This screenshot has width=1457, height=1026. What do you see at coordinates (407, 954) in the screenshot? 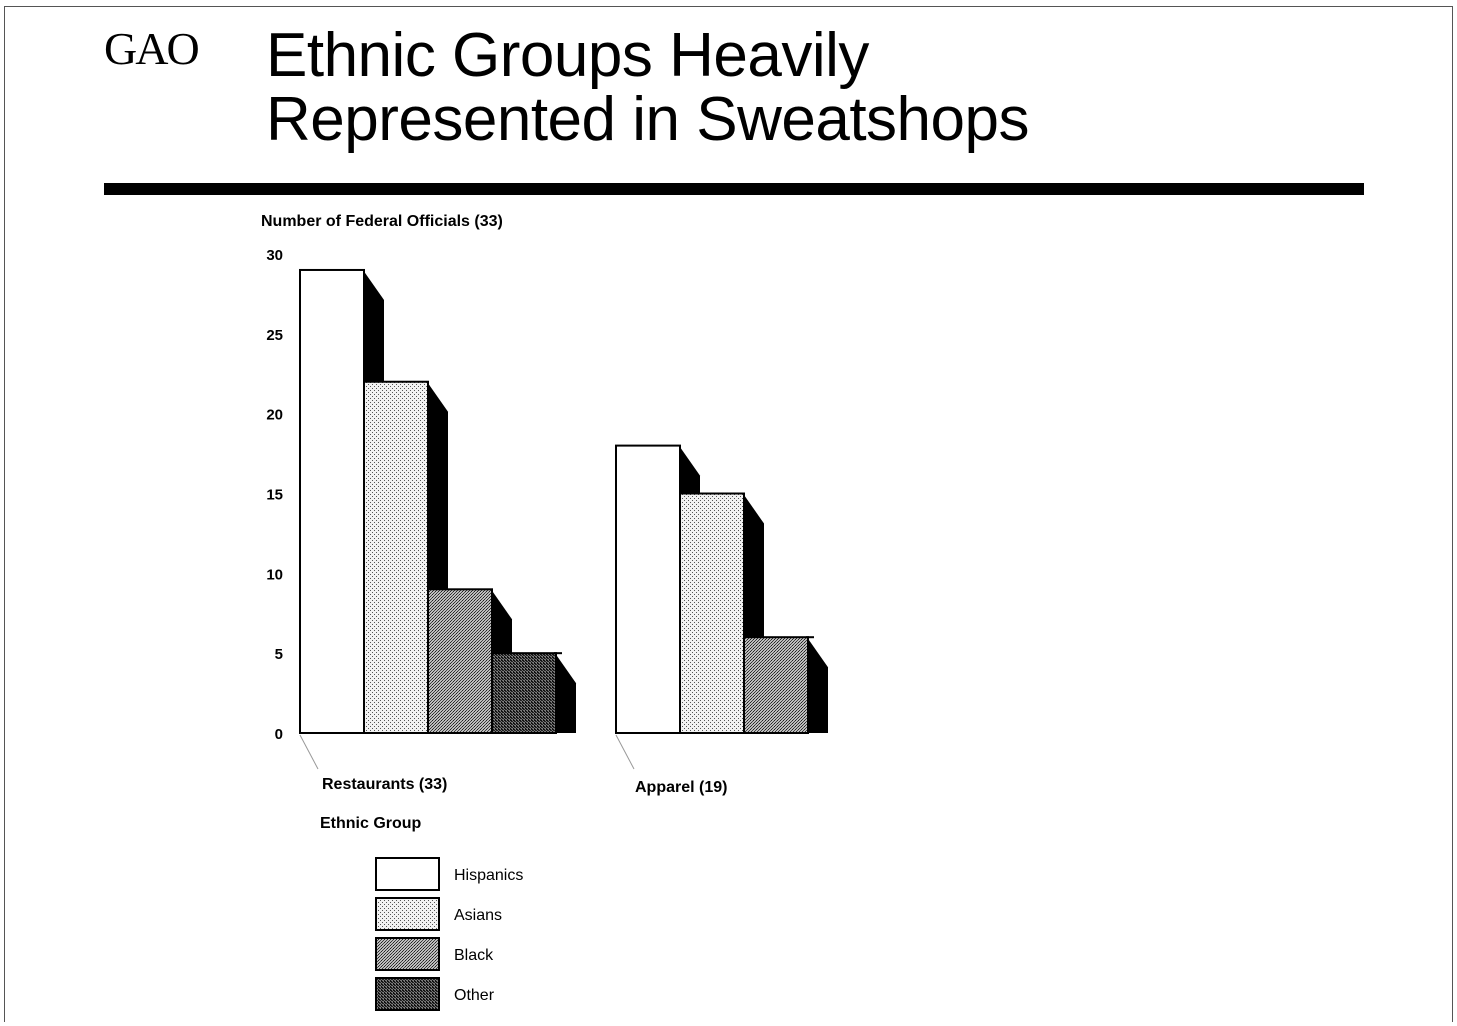
I see `legend-swatch-black` at bounding box center [407, 954].